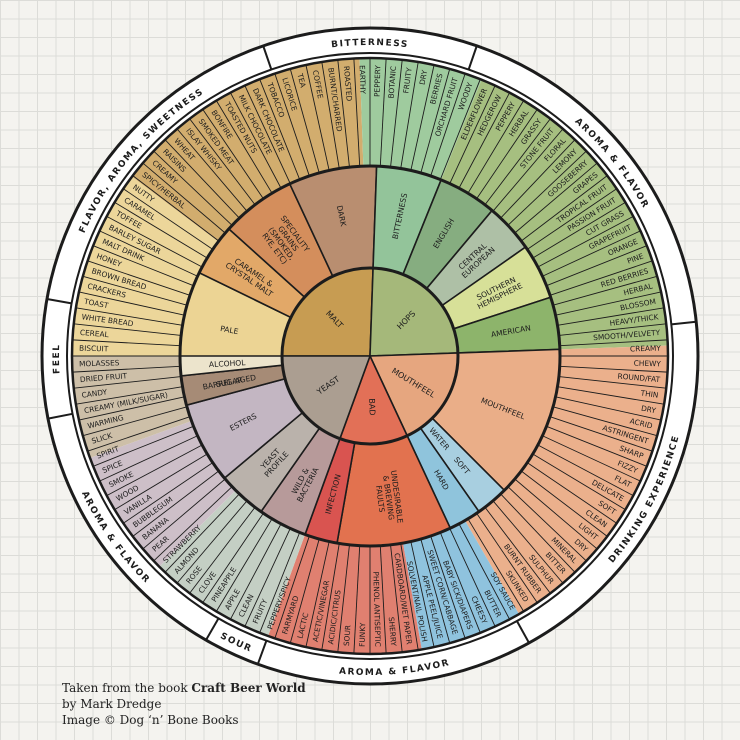 This screenshot has width=740, height=740. What do you see at coordinates (392, 632) in the screenshot?
I see `descriptor-sherry: SHERRY` at bounding box center [392, 632].